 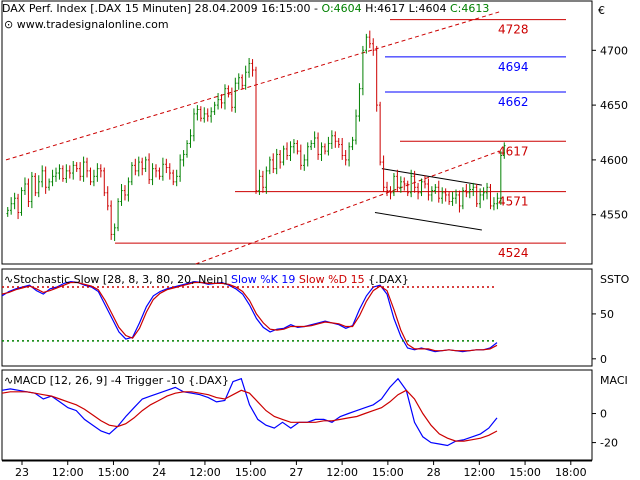 What do you see at coordinates (431, 177) in the screenshot?
I see `flag-channel-upper` at bounding box center [431, 177].